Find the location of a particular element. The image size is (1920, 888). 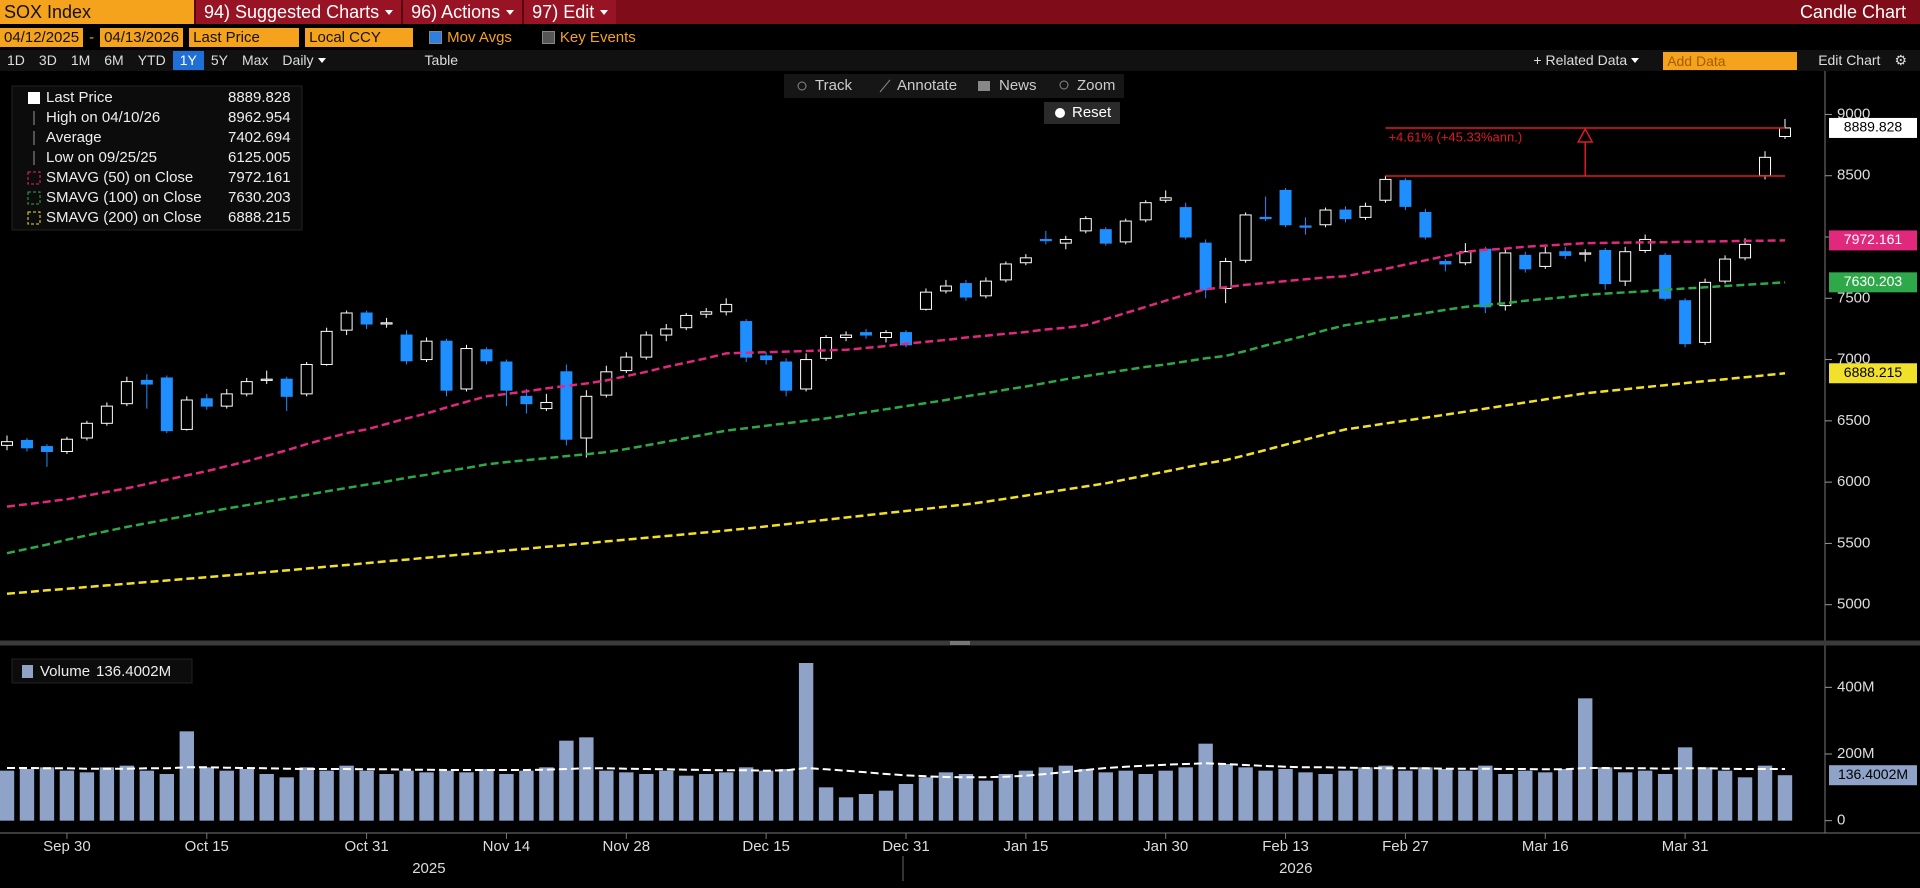

range-button: 3D is located at coordinates (47, 60).